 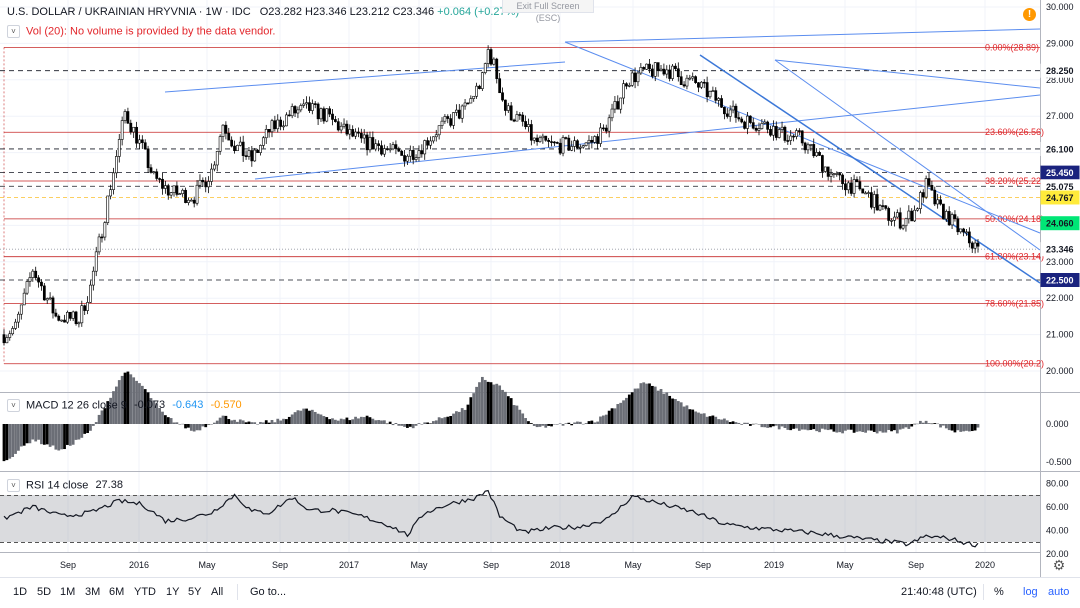 I want to click on percent-toggle: %, so click(x=999, y=592).